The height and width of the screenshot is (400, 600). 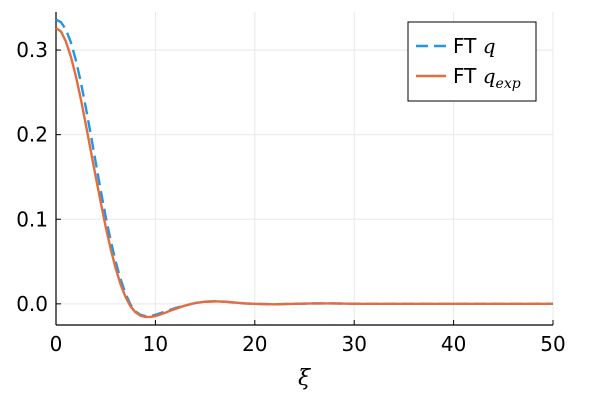 What do you see at coordinates (32, 304) in the screenshot?
I see `y-tick-label: 0.0` at bounding box center [32, 304].